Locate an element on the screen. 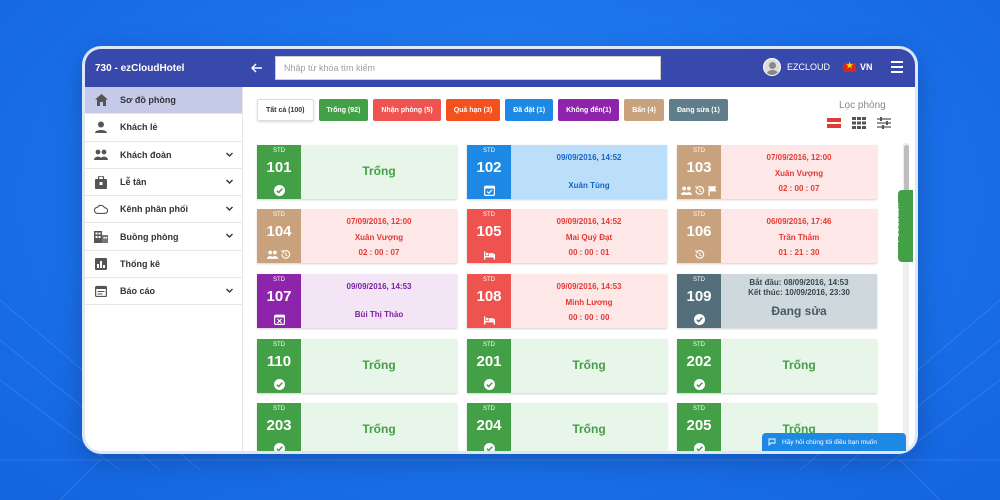 Image resolution: width=1000 pixels, height=500 pixels. sidebar-item: Thống kê is located at coordinates (163, 265).